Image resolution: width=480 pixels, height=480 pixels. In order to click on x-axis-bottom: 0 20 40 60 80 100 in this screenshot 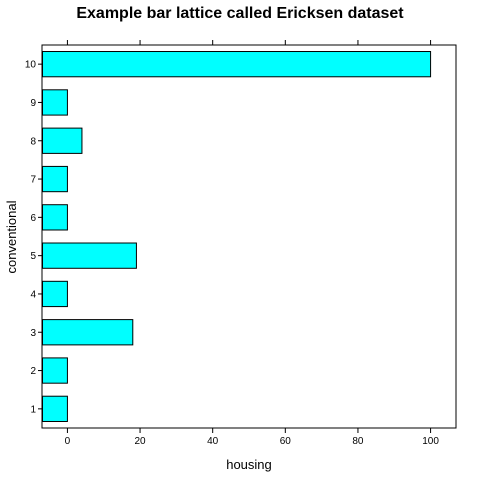, I will do `click(252, 437)`.